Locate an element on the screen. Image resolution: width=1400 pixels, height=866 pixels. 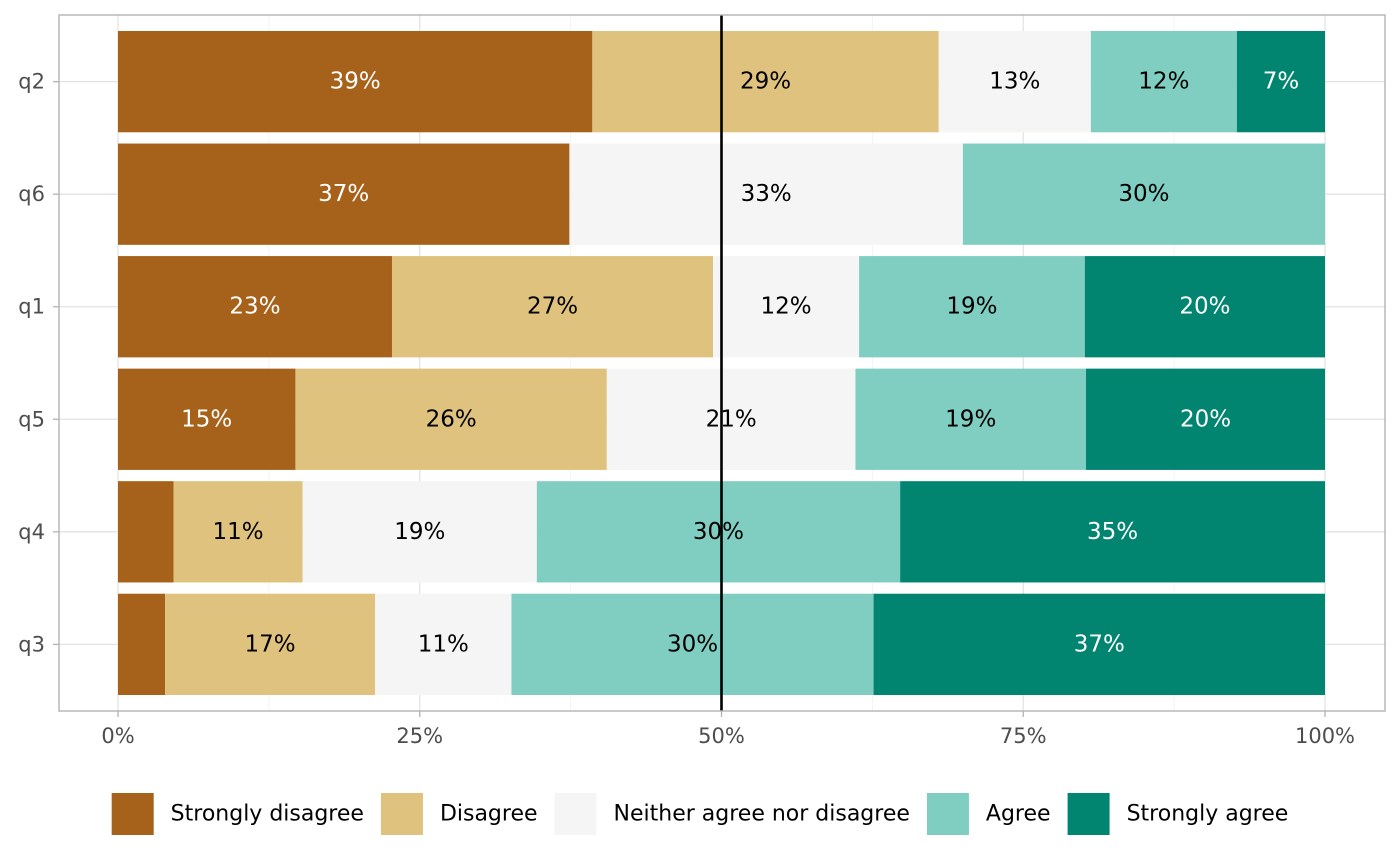
bar-value-label: 26% is located at coordinates (451, 419).